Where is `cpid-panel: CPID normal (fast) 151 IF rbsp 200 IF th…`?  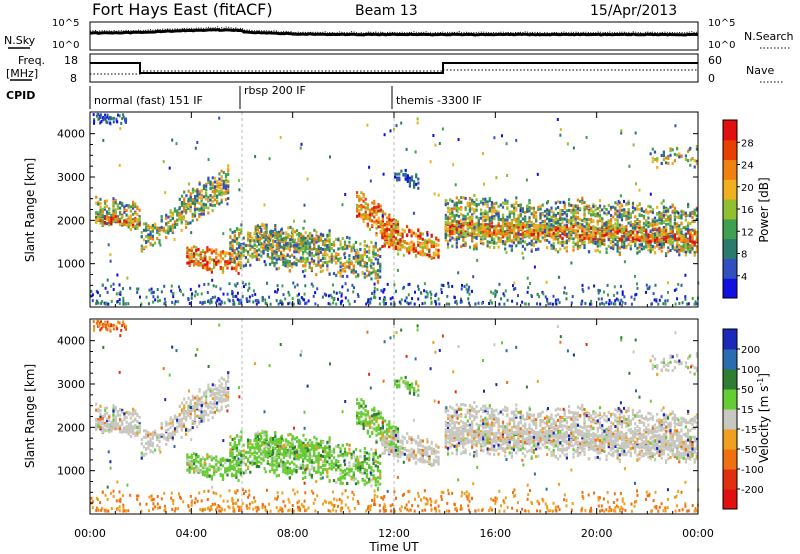
cpid-panel: CPID normal (fast) 151 IF rbsp 200 IF th… is located at coordinates (244, 96).